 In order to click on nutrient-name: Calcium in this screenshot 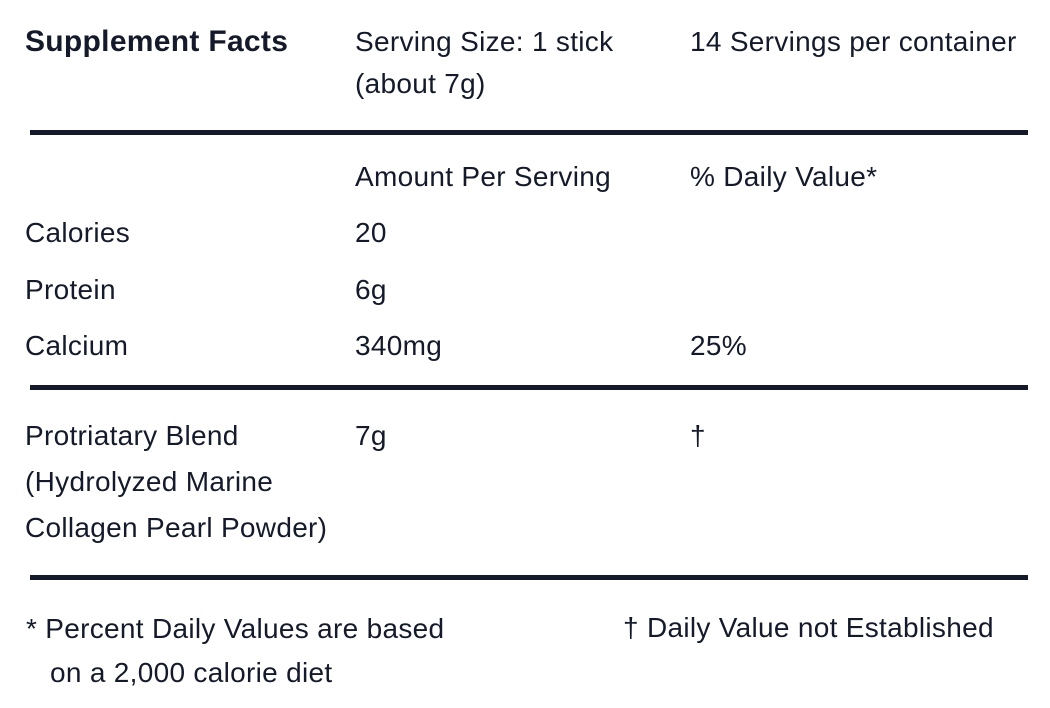, I will do `click(77, 345)`.